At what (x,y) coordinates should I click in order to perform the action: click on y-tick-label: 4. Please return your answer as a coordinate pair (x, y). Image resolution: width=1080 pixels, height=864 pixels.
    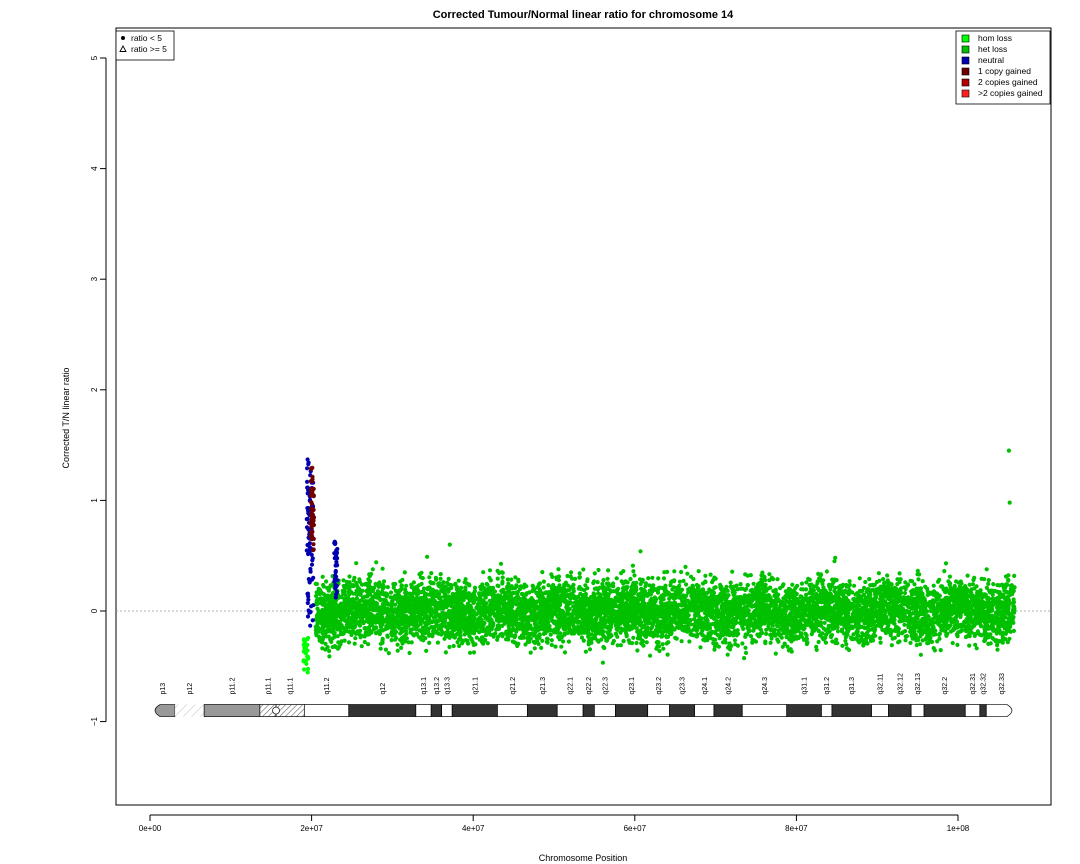
    Looking at the image, I should click on (94, 168).